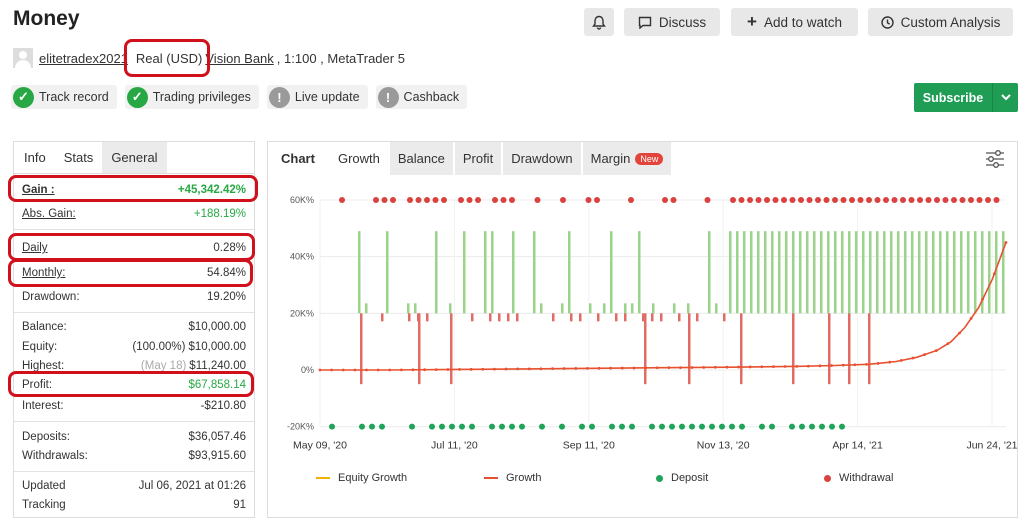 This screenshot has width=1024, height=521. Describe the element at coordinates (887, 22) in the screenshot. I see `clock-icon` at that location.